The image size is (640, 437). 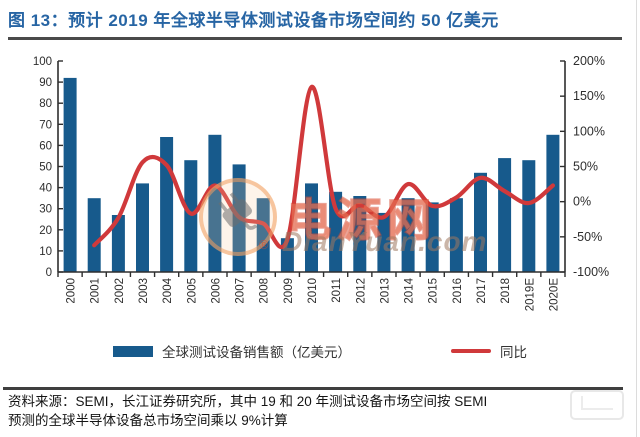 I want to click on left-axis-tick-label: 0, so click(x=49, y=273).